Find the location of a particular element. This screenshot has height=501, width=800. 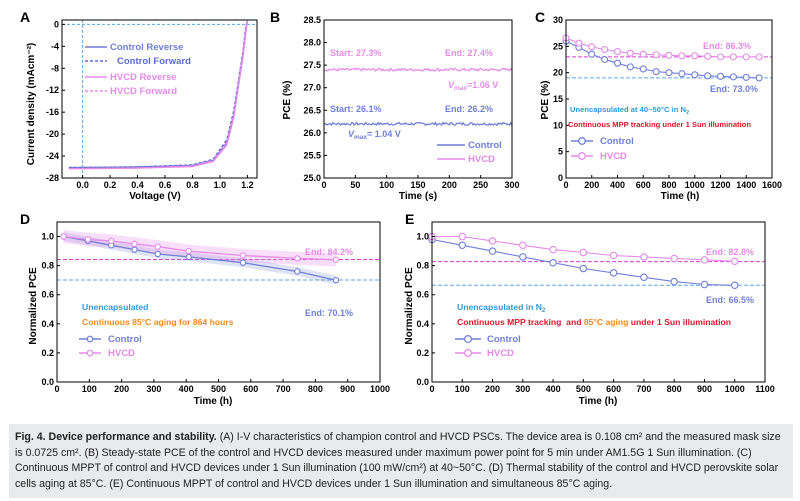

panel-d-control-end-label: End: 70.1% is located at coordinates (329, 313).